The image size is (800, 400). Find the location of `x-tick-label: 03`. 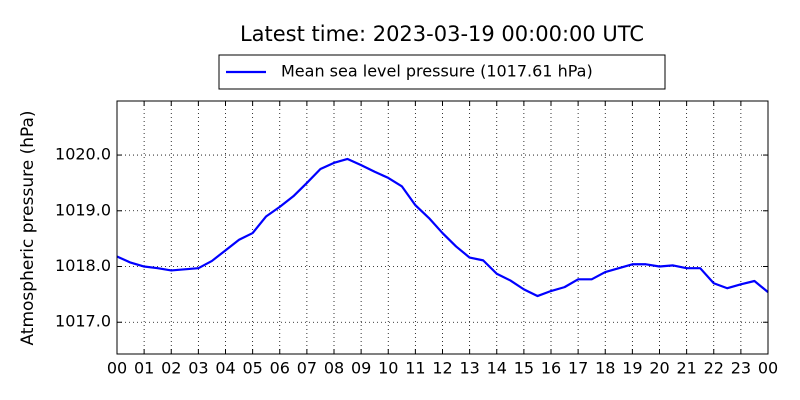

x-tick-label: 03 is located at coordinates (198, 368).